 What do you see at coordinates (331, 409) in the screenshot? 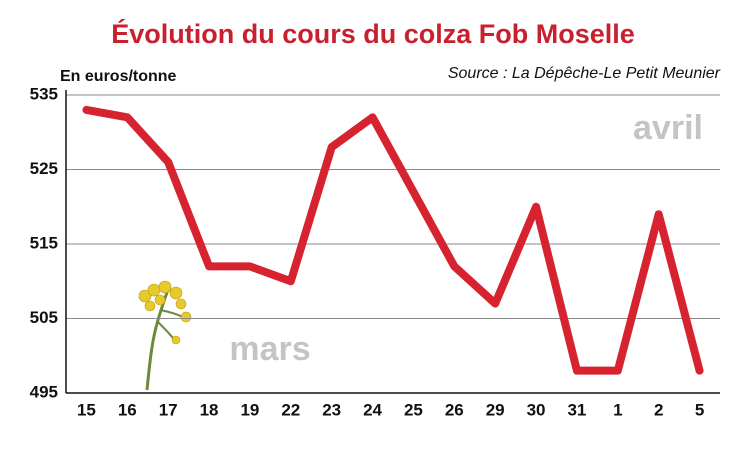
I see `x-tick-label: 23` at bounding box center [331, 409].